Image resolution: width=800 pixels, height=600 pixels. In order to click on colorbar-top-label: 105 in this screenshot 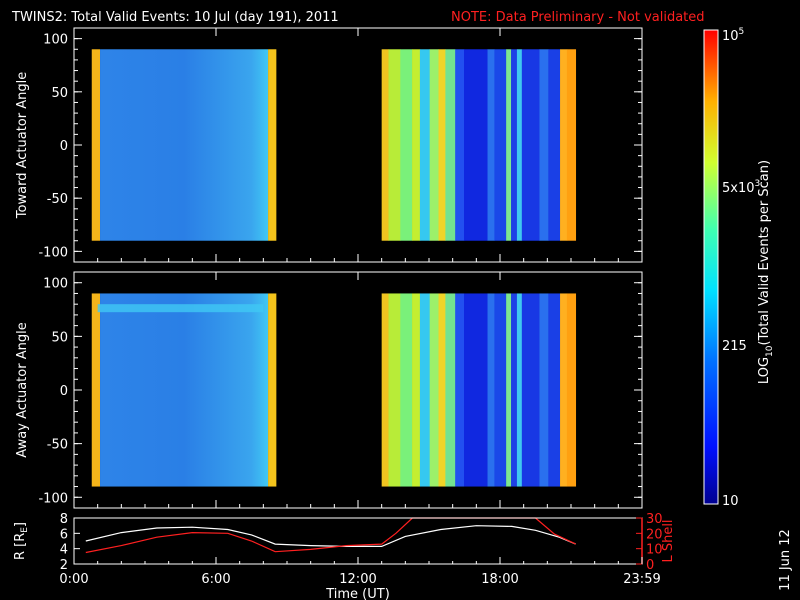, I will do `click(733, 35)`.